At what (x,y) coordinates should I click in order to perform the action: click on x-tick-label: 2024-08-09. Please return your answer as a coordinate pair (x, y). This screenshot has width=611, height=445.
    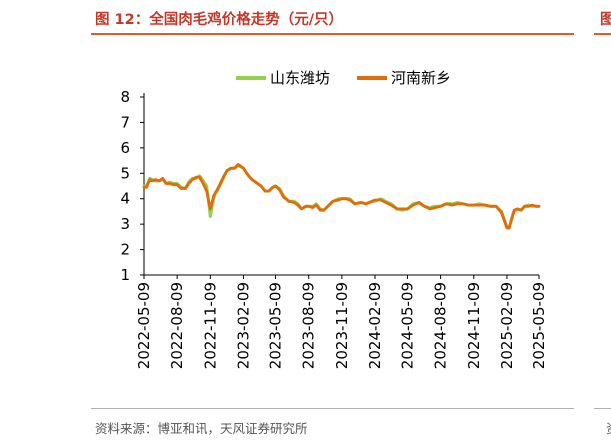
    Looking at the image, I should click on (441, 325).